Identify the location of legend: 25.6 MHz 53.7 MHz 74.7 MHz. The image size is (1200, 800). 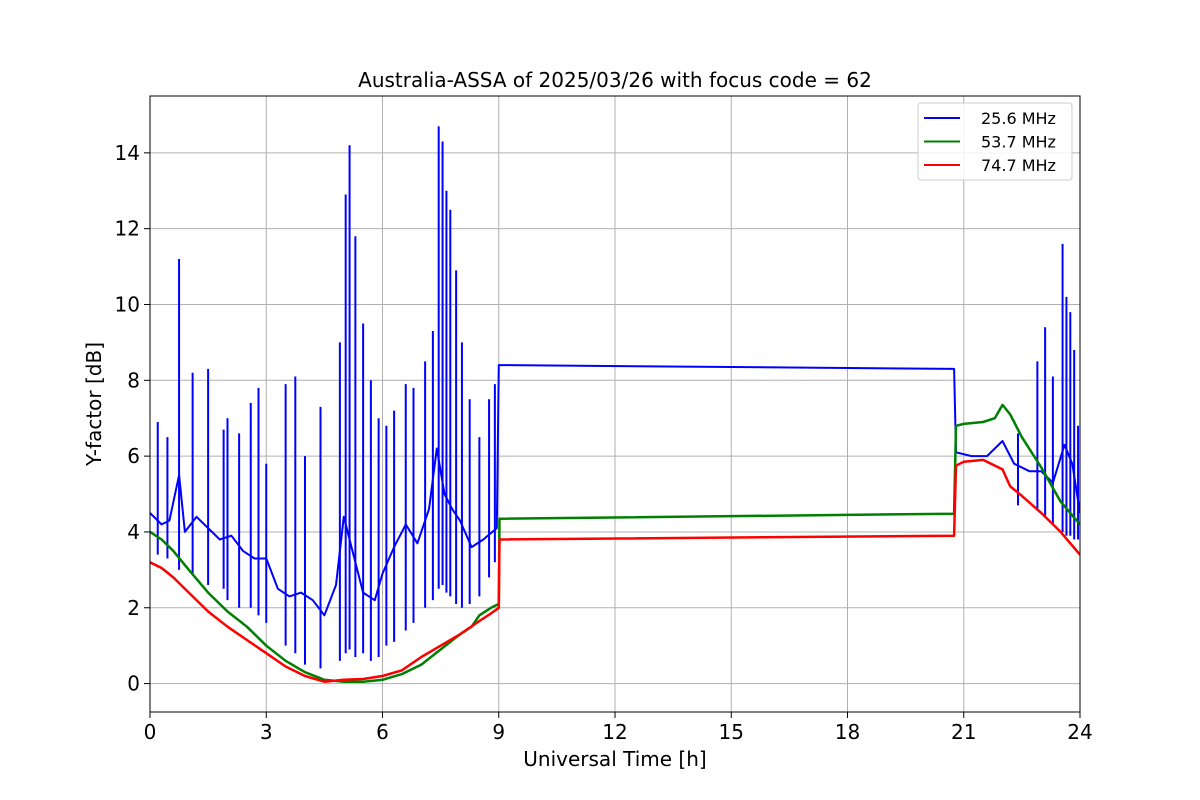
(995, 141).